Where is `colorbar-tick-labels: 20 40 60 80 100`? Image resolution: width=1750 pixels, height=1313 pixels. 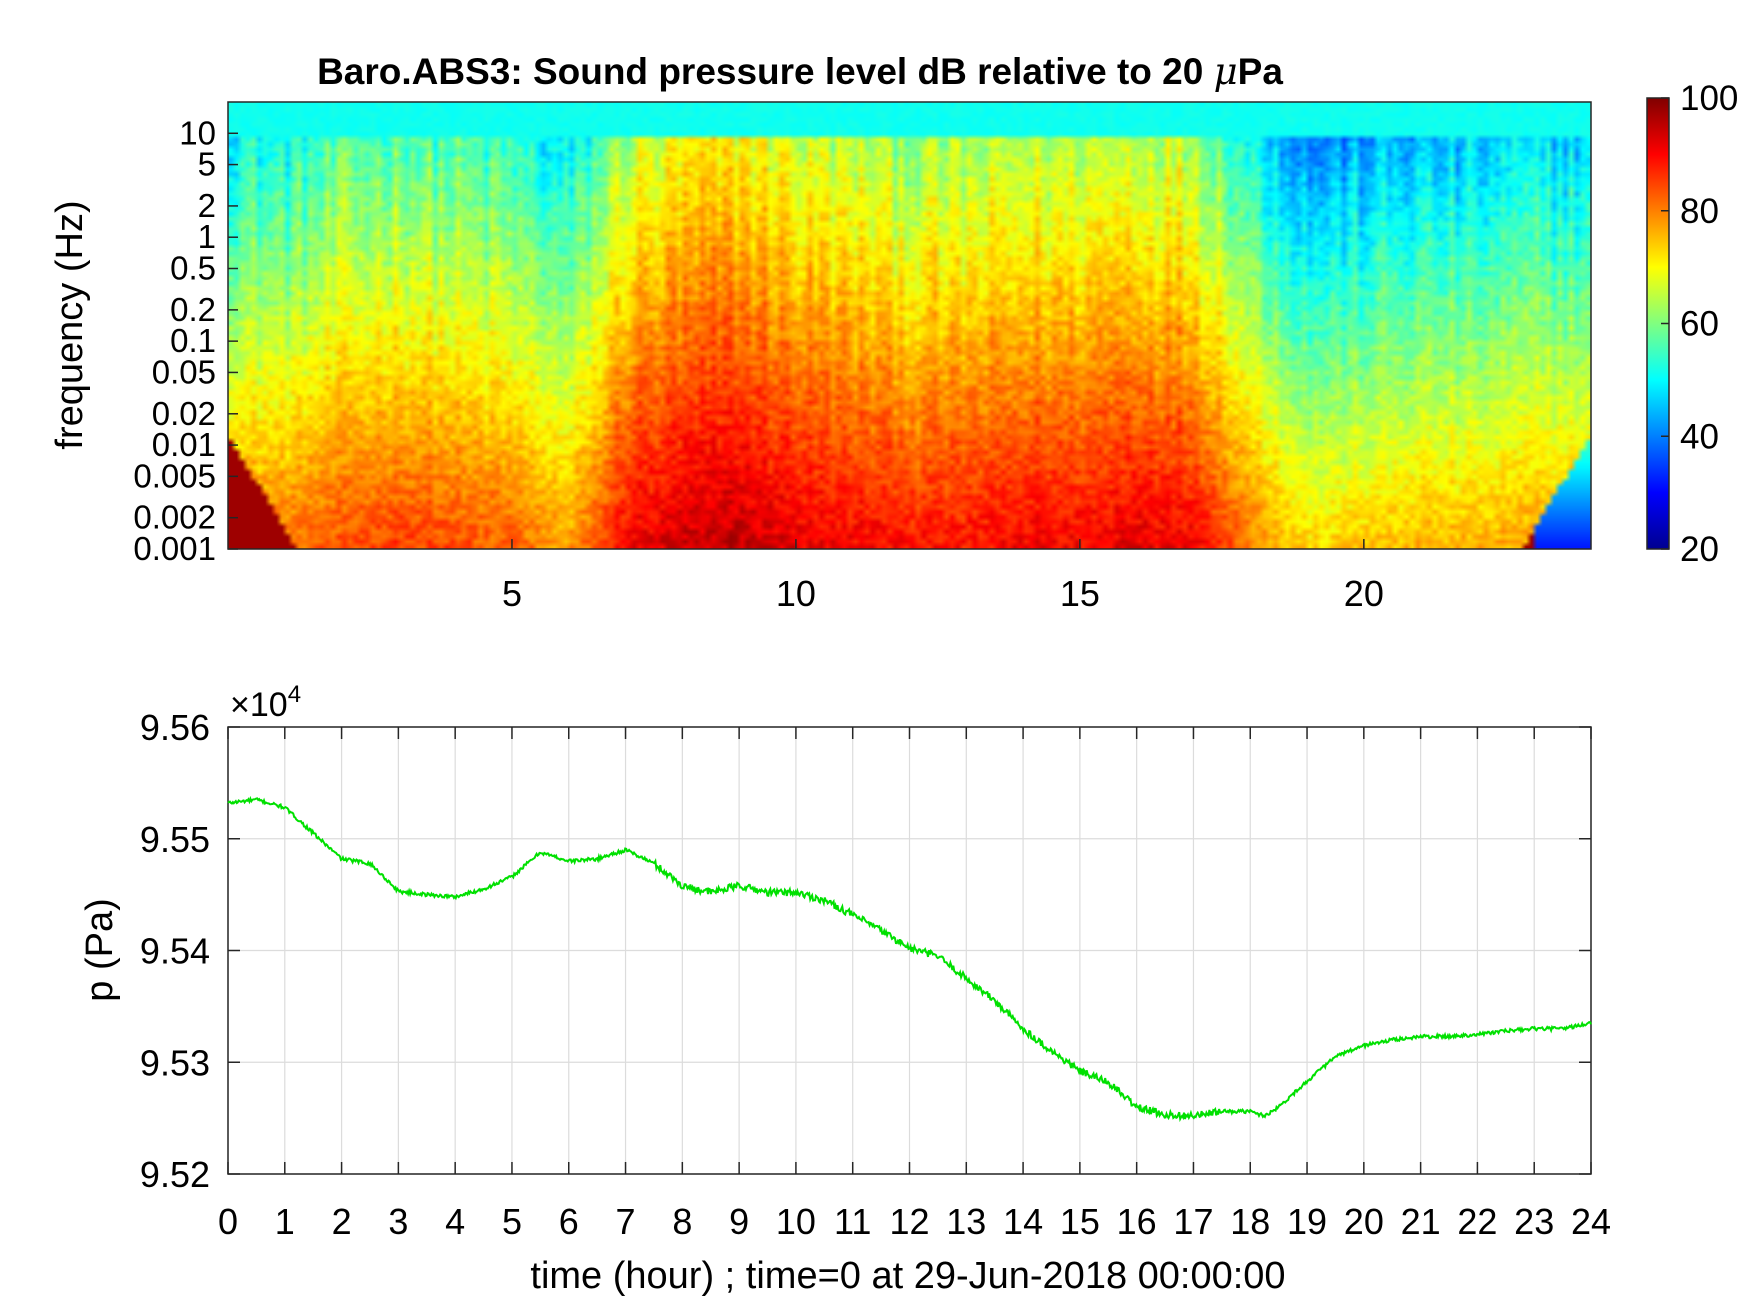
colorbar-tick-labels: 20 40 60 80 100 is located at coordinates (1699, 324).